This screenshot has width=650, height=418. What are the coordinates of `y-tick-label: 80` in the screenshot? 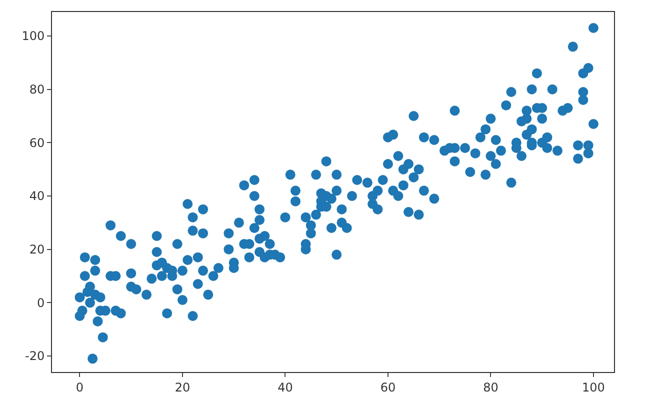 It's located at (37, 89).